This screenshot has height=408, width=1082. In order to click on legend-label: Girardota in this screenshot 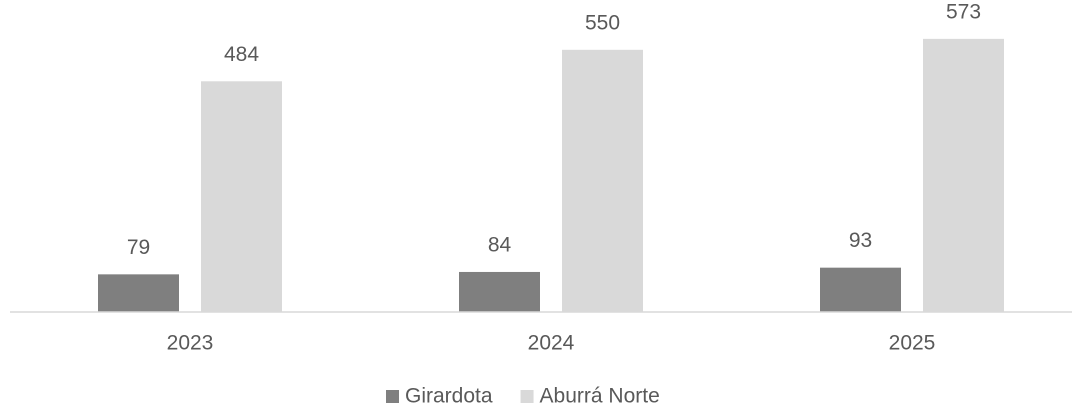, I will do `click(449, 396)`.